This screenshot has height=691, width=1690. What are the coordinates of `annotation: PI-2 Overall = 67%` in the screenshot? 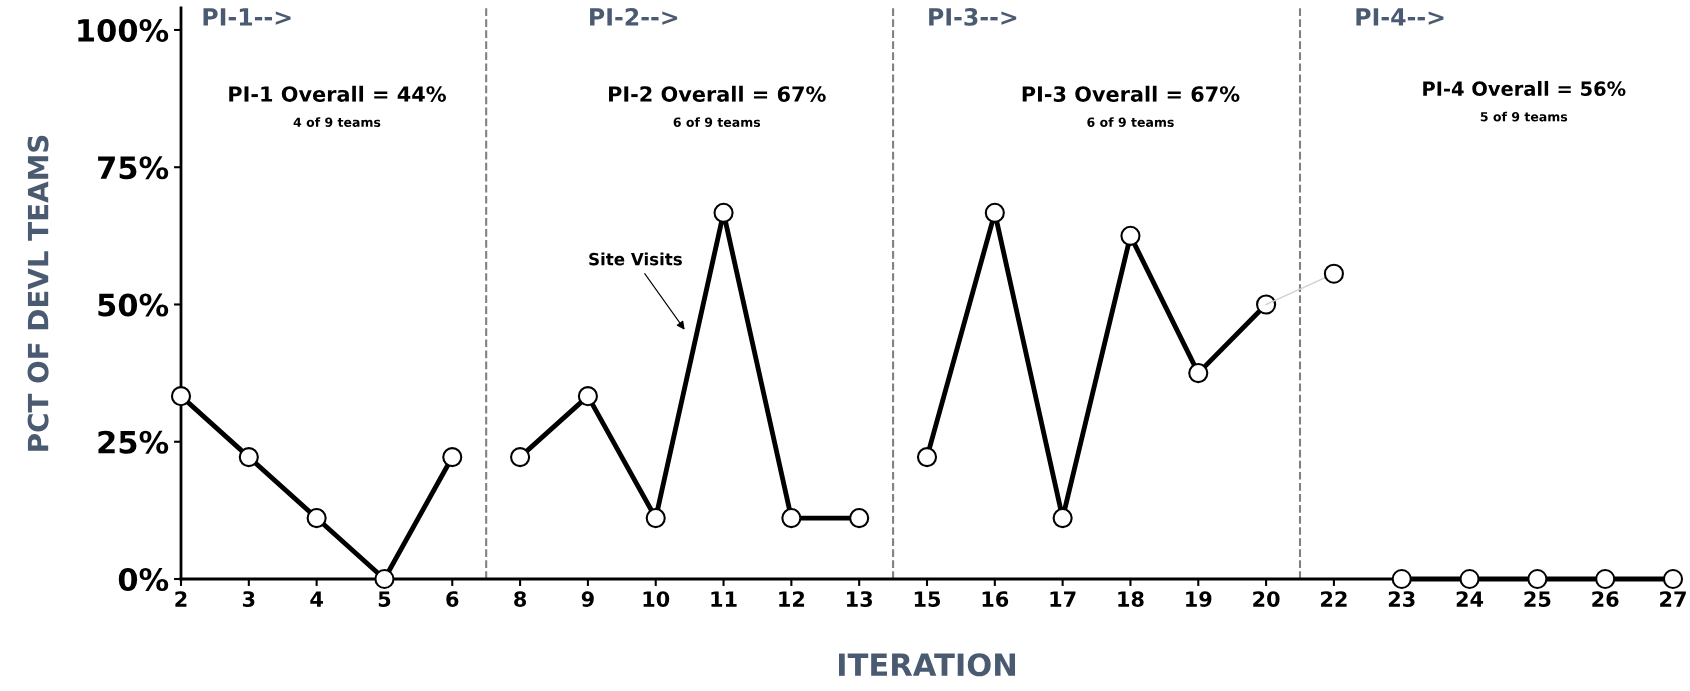 It's located at (717, 93).